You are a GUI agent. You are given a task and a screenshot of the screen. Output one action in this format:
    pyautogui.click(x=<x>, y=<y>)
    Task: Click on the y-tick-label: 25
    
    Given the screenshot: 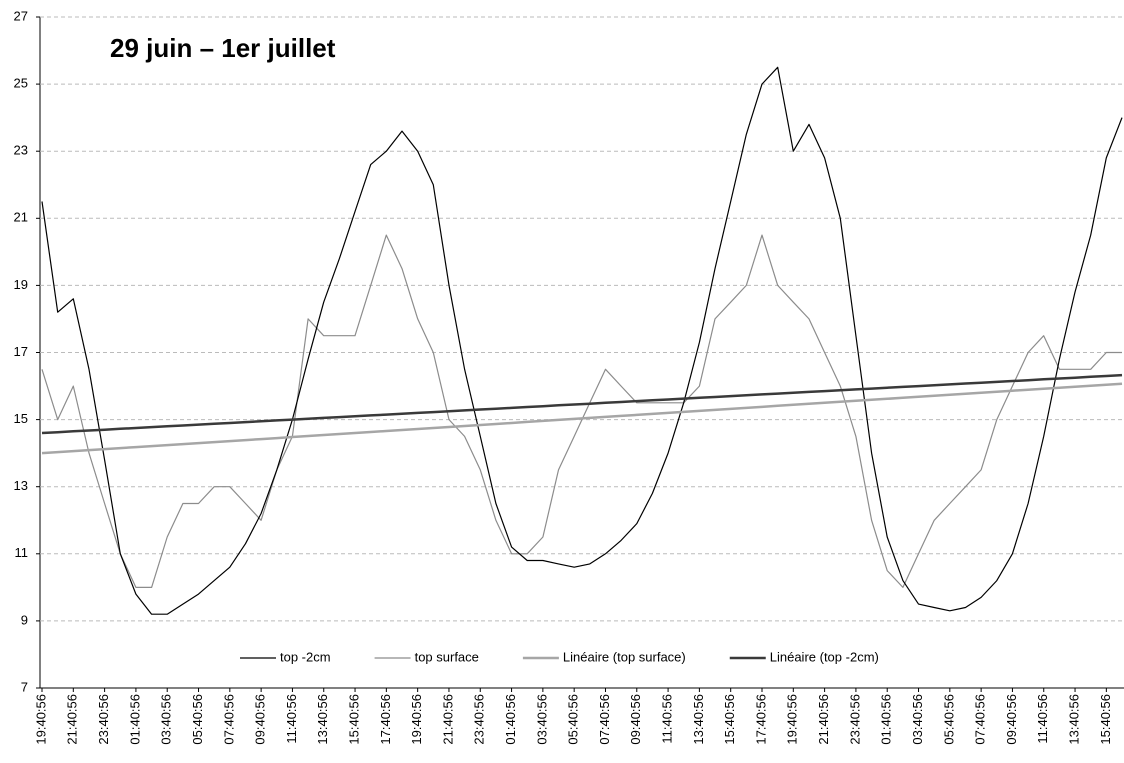 What is the action you would take?
    pyautogui.click(x=21, y=83)
    